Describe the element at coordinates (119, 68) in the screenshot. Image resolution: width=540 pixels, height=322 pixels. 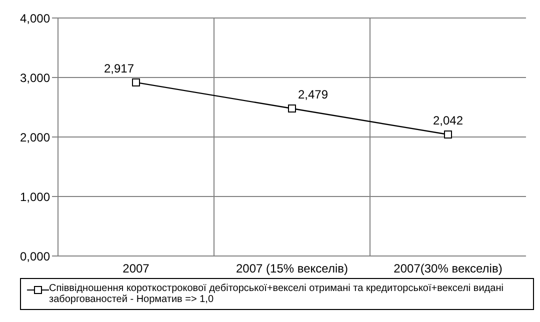
I see `data-label: 2,917` at that location.